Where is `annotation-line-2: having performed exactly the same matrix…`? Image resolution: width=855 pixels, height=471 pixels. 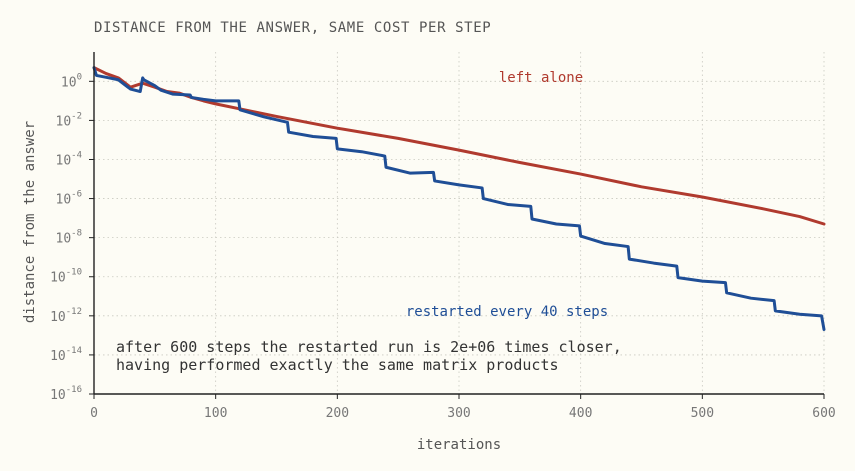 annotation-line-2: having performed exactly the same matrix… is located at coordinates (337, 365).